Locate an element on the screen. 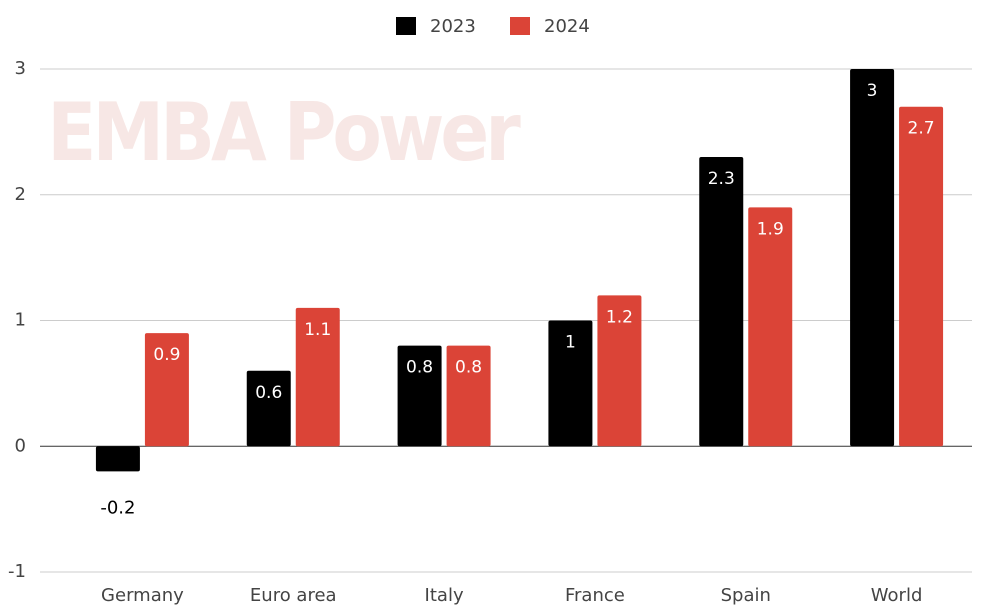 The image size is (987, 606). data-label: 0.9 is located at coordinates (166, 355).